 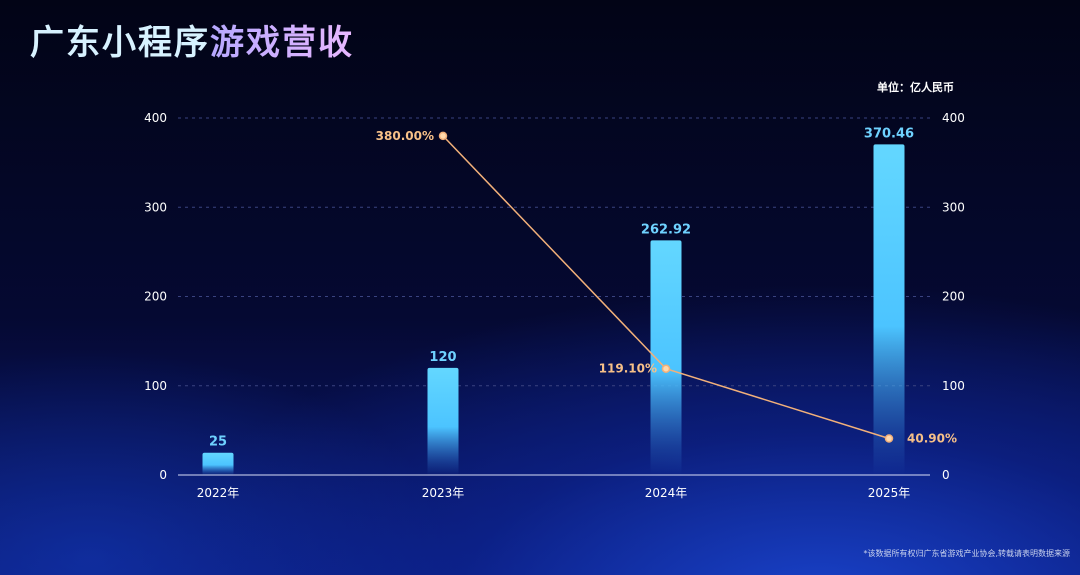 What do you see at coordinates (554, 493) in the screenshot?
I see `category-axis: 2022年 2023年 2024年 2025年` at bounding box center [554, 493].